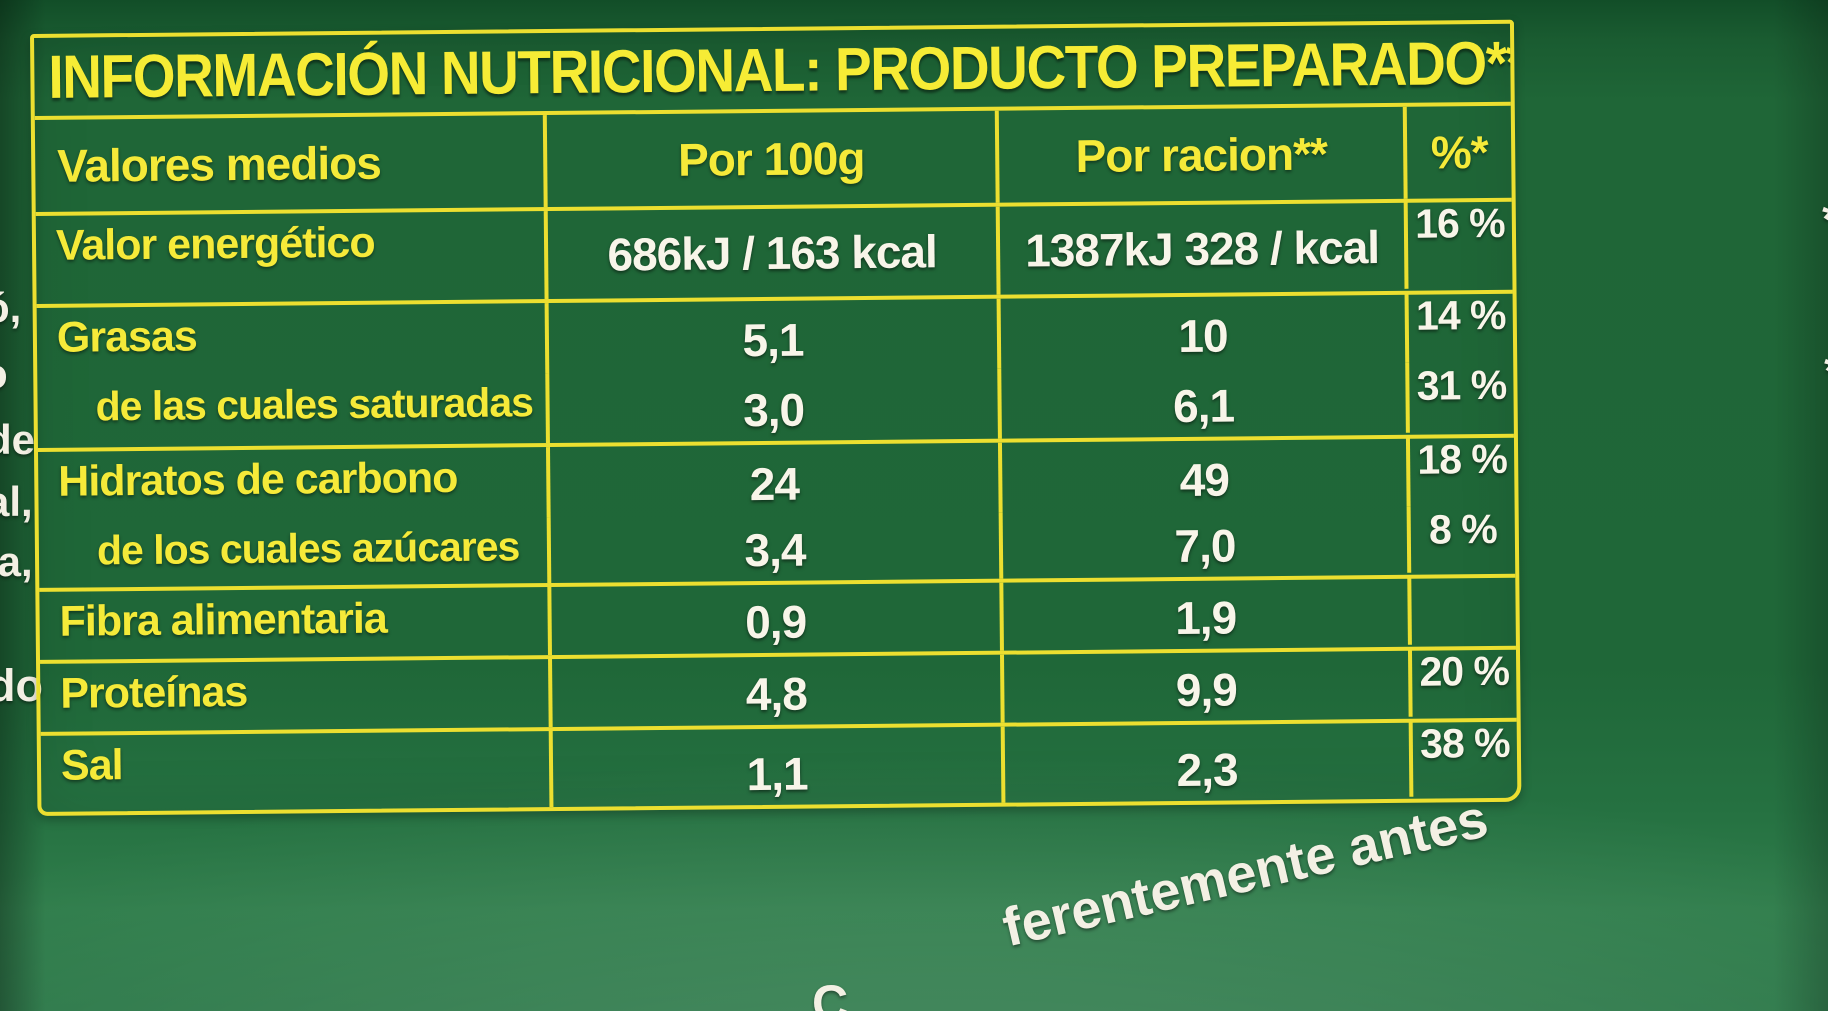 The height and width of the screenshot is (1011, 1828). Describe the element at coordinates (223, 620) in the screenshot. I see `row-label: Fibra alimentaria` at that location.